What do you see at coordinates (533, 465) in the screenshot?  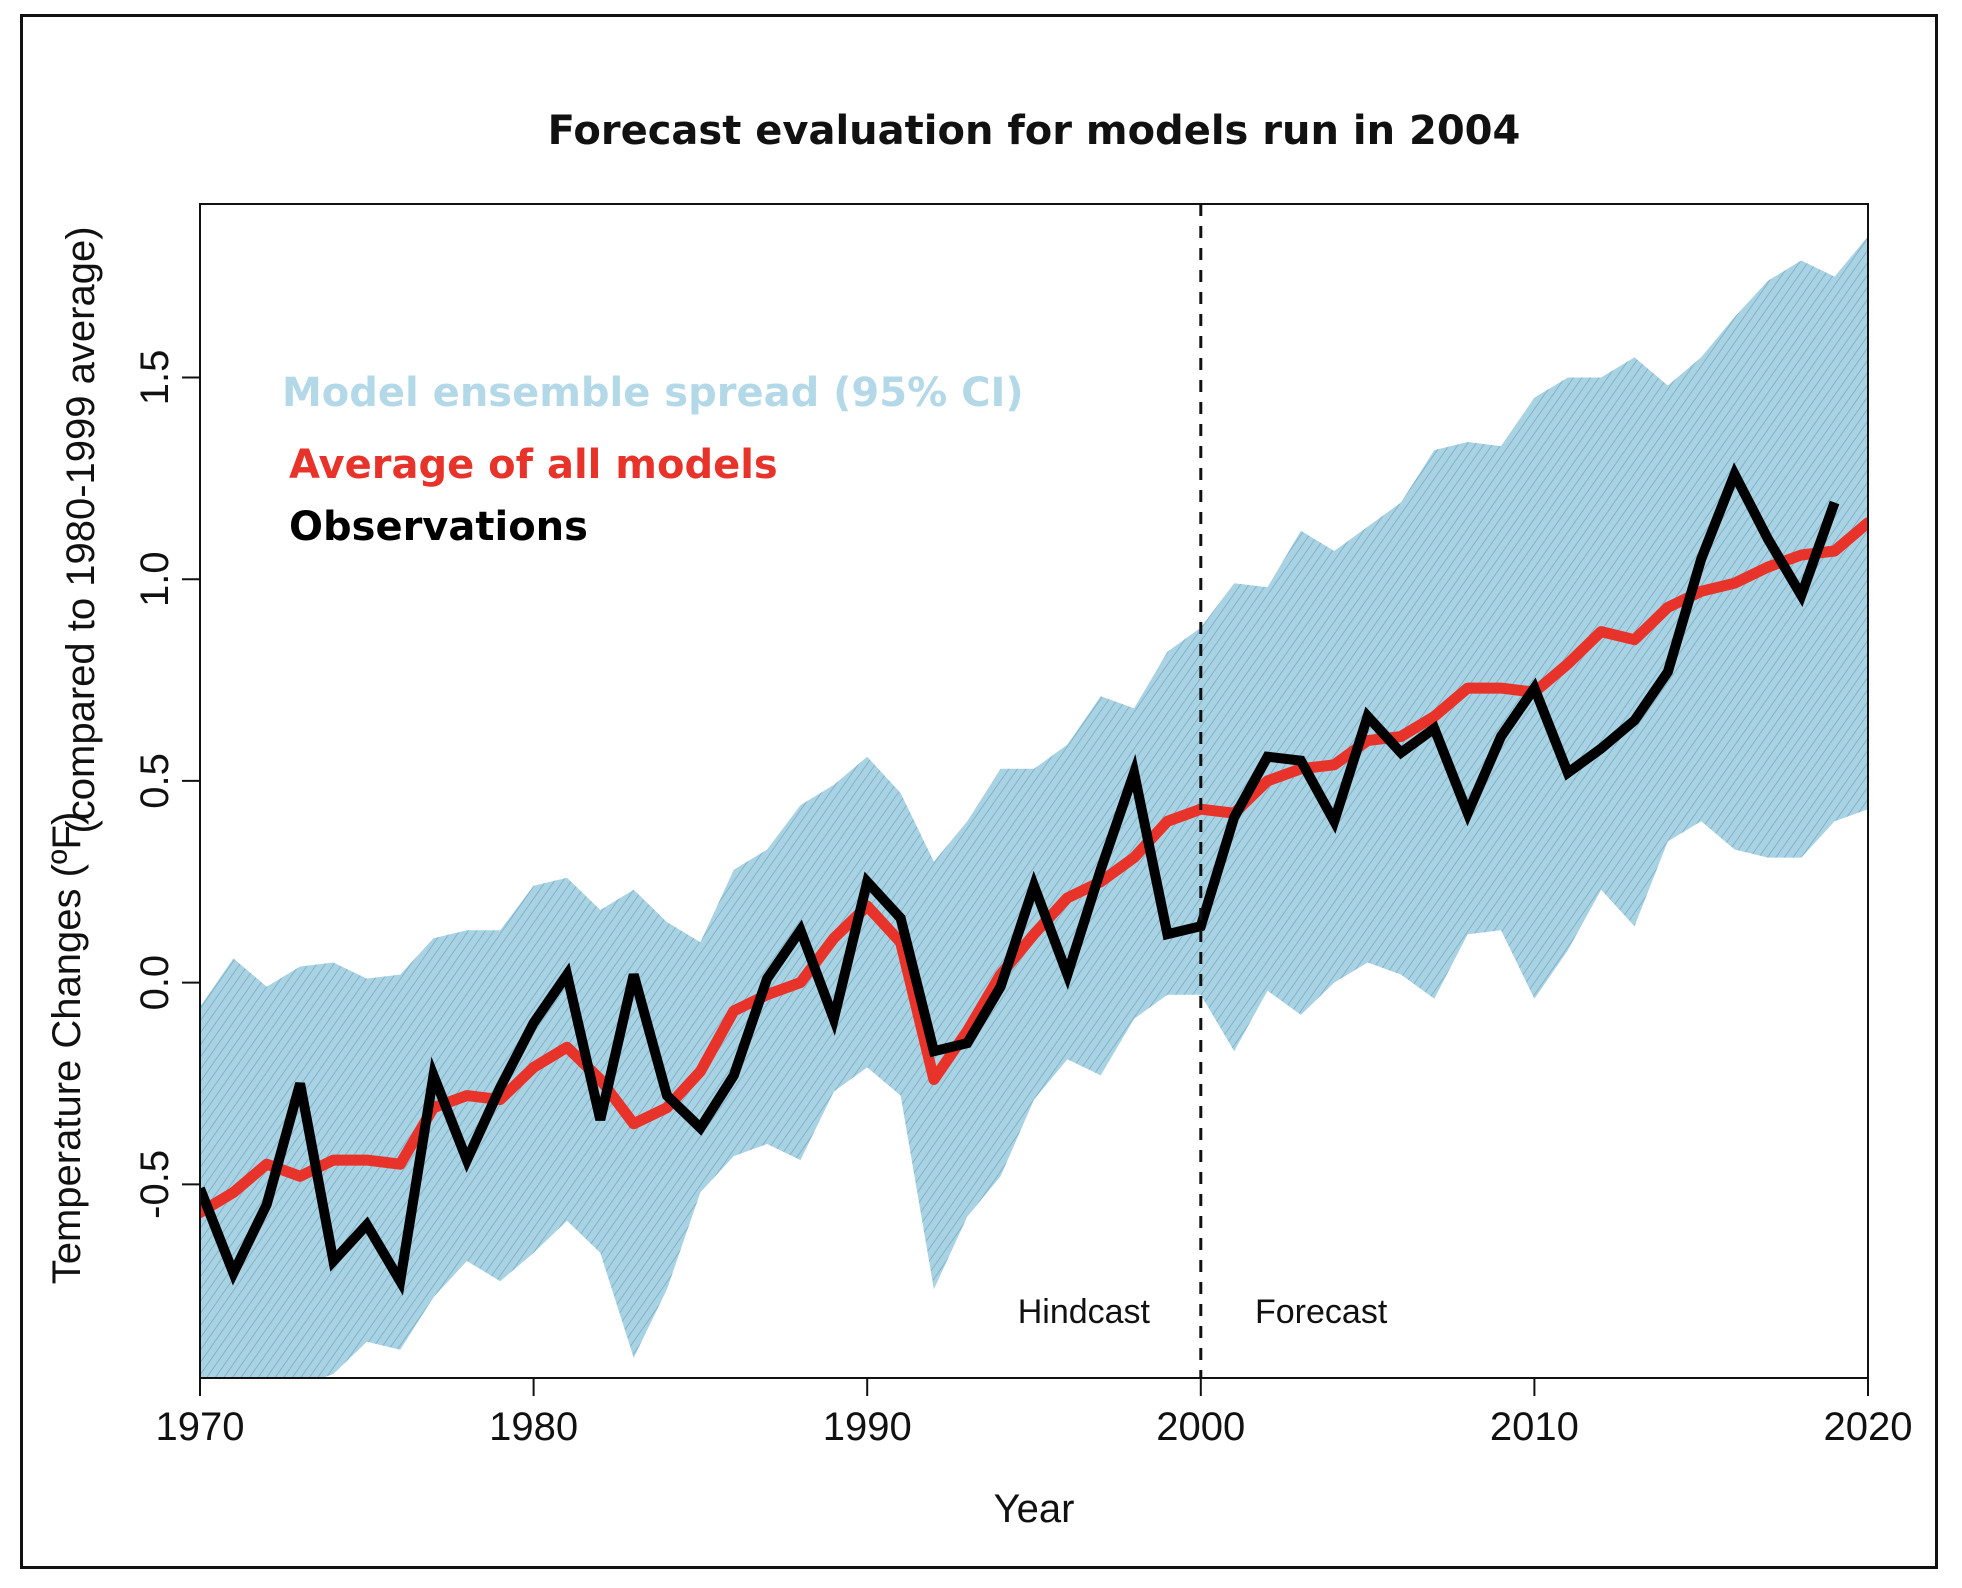 I see `legend-model-average: Average of all models` at bounding box center [533, 465].